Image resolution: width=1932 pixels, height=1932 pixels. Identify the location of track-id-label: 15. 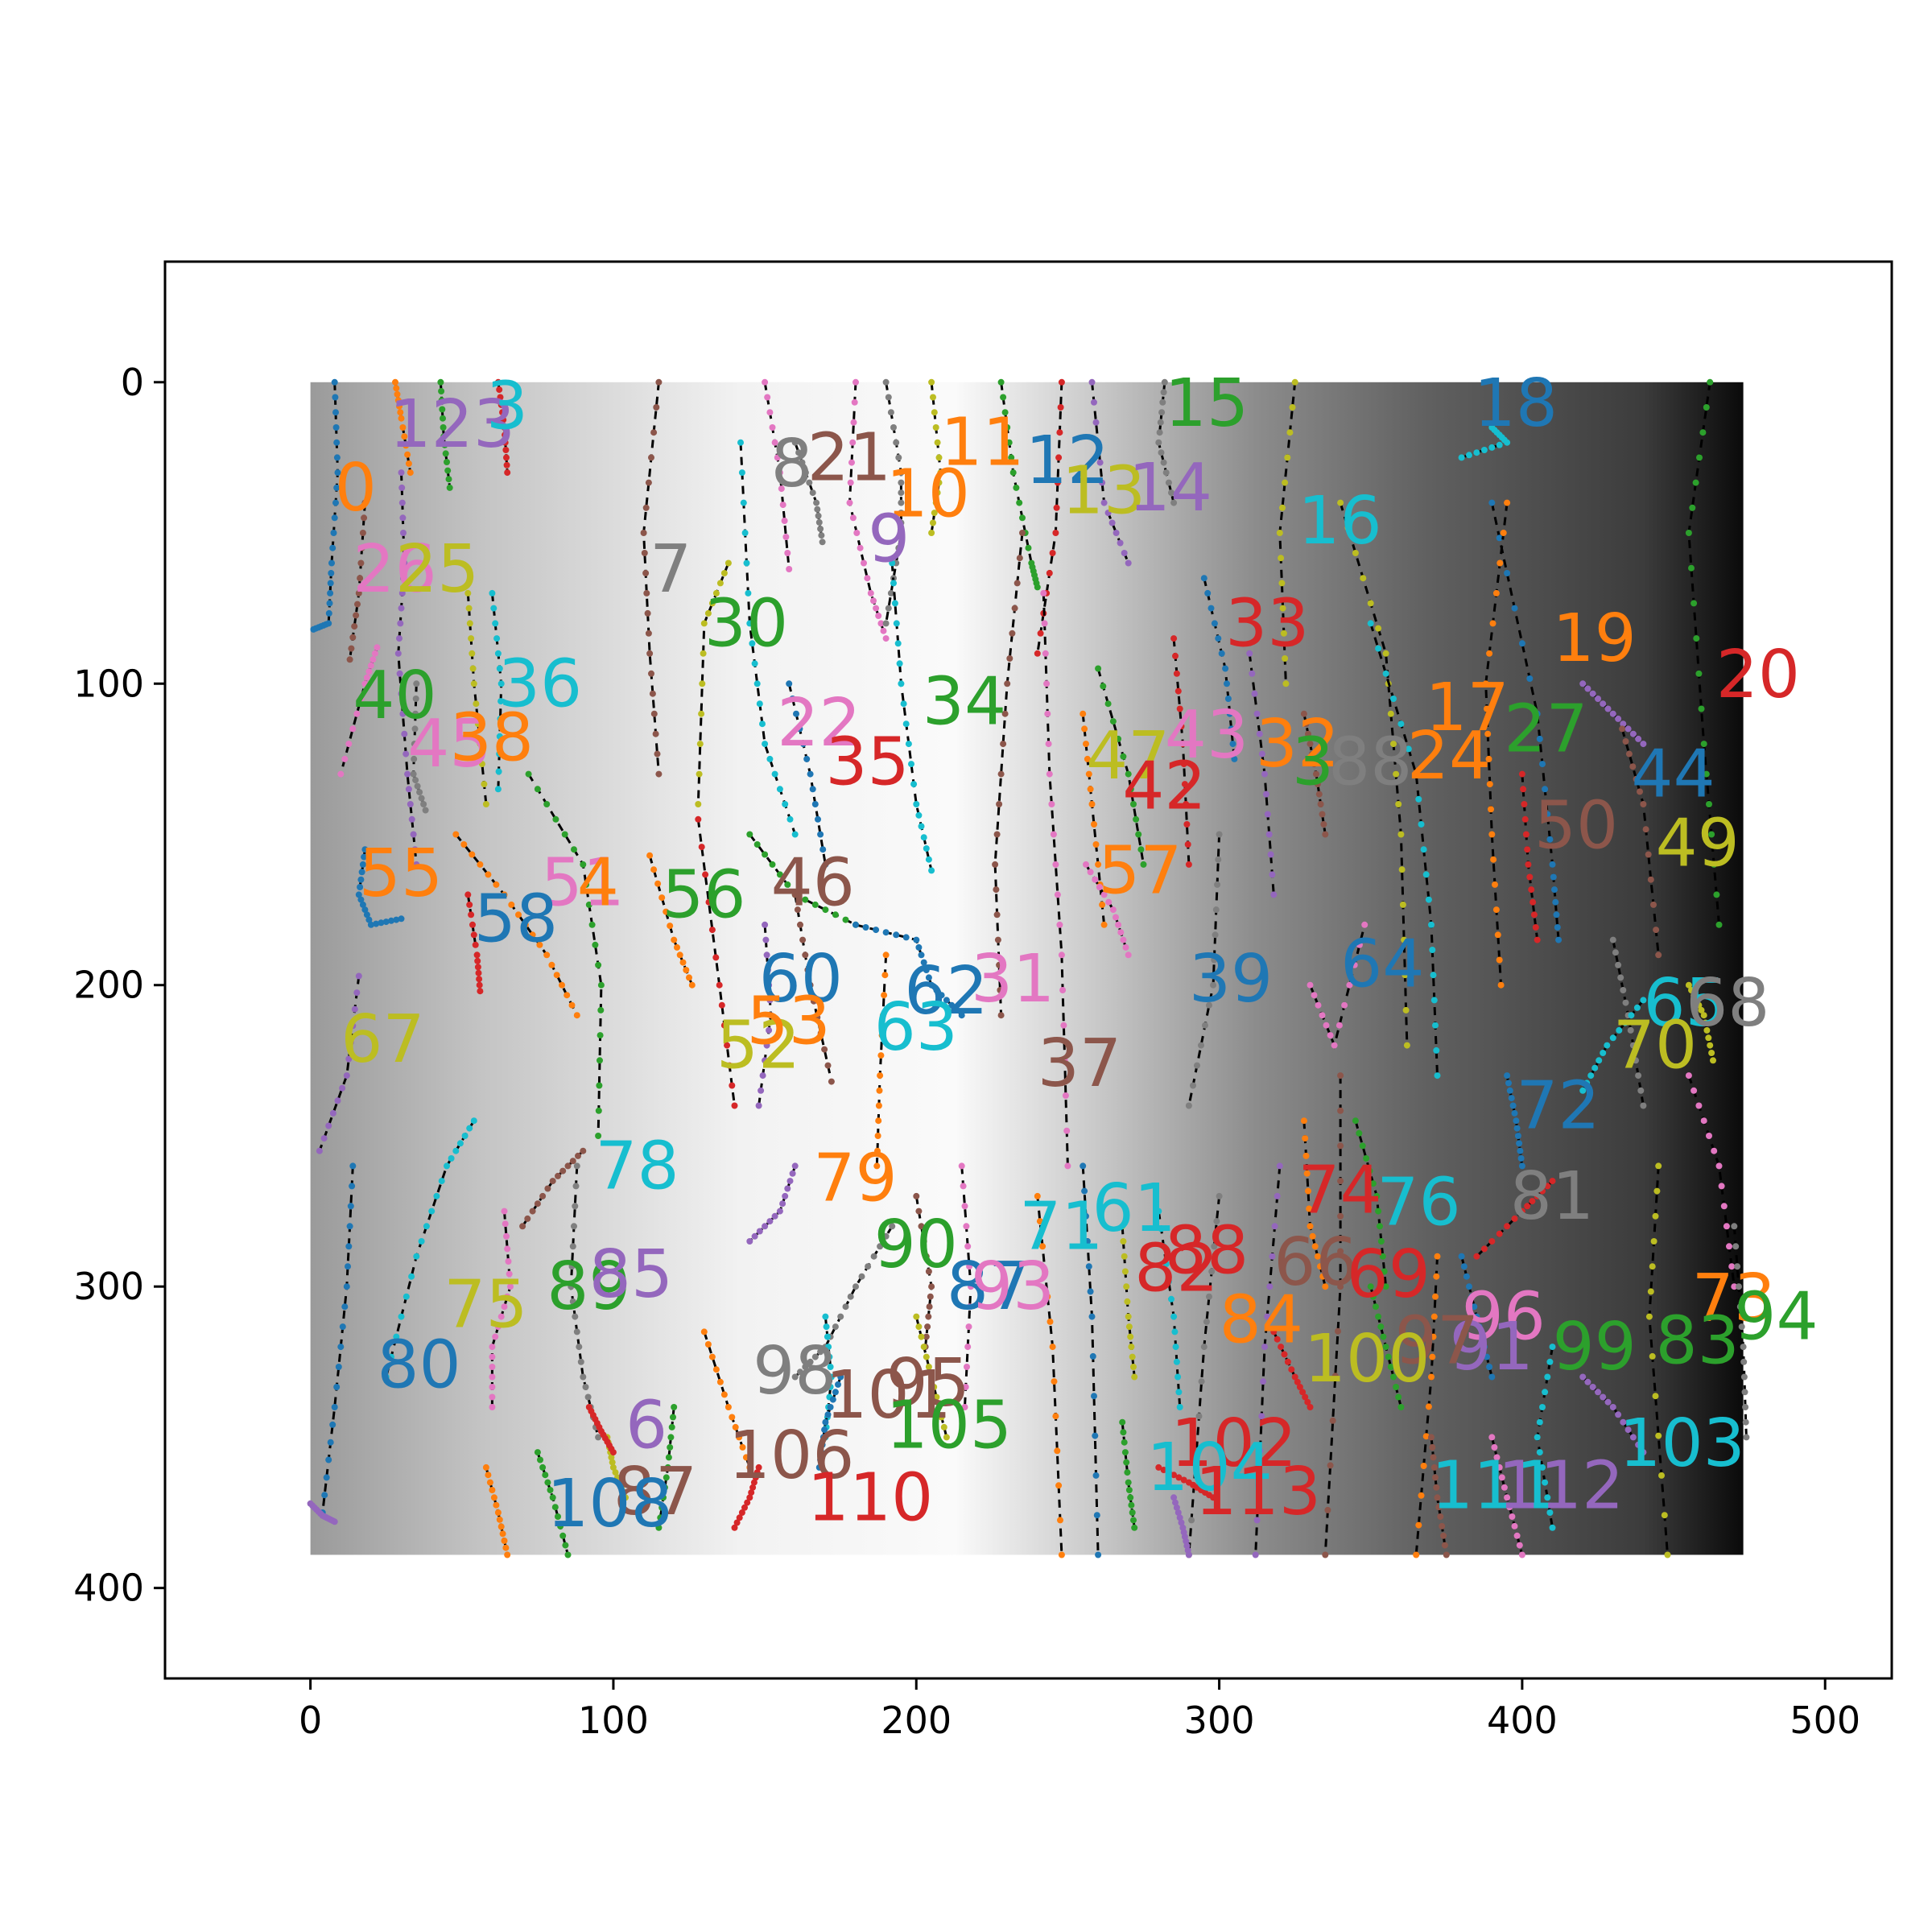
(1207, 403).